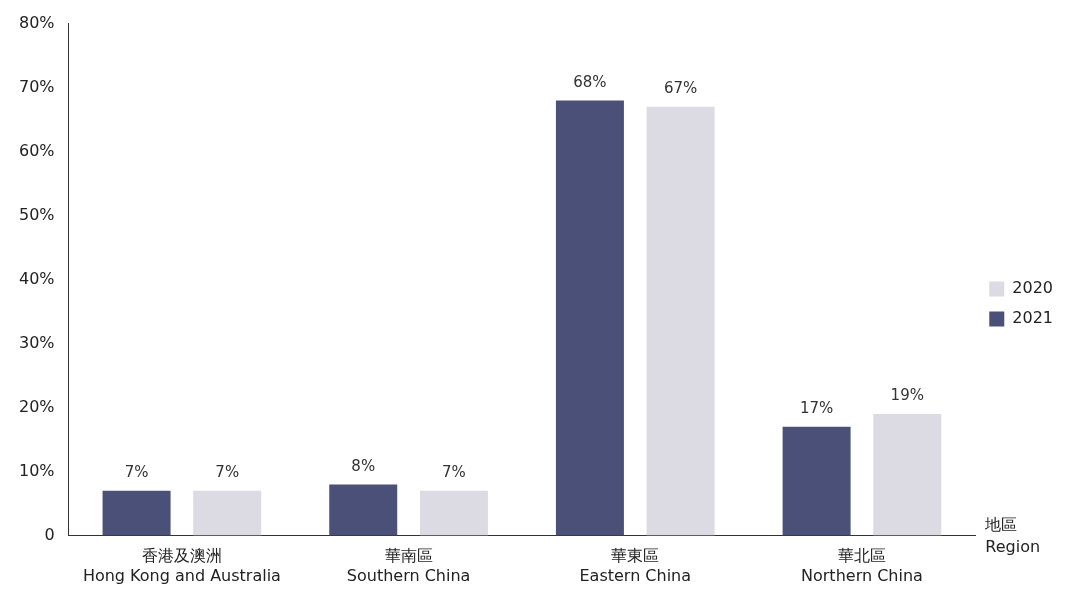 This screenshot has width=1068, height=598. I want to click on legend-label: 2021, so click(1032, 318).